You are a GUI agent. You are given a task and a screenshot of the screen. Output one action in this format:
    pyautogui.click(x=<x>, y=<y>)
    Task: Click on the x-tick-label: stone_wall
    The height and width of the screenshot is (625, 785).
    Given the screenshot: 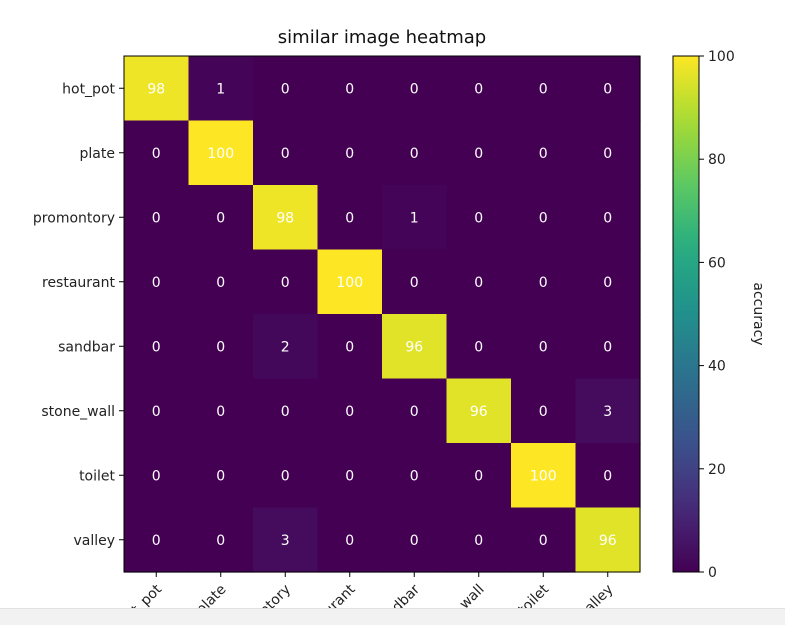 What is the action you would take?
    pyautogui.click(x=455, y=595)
    